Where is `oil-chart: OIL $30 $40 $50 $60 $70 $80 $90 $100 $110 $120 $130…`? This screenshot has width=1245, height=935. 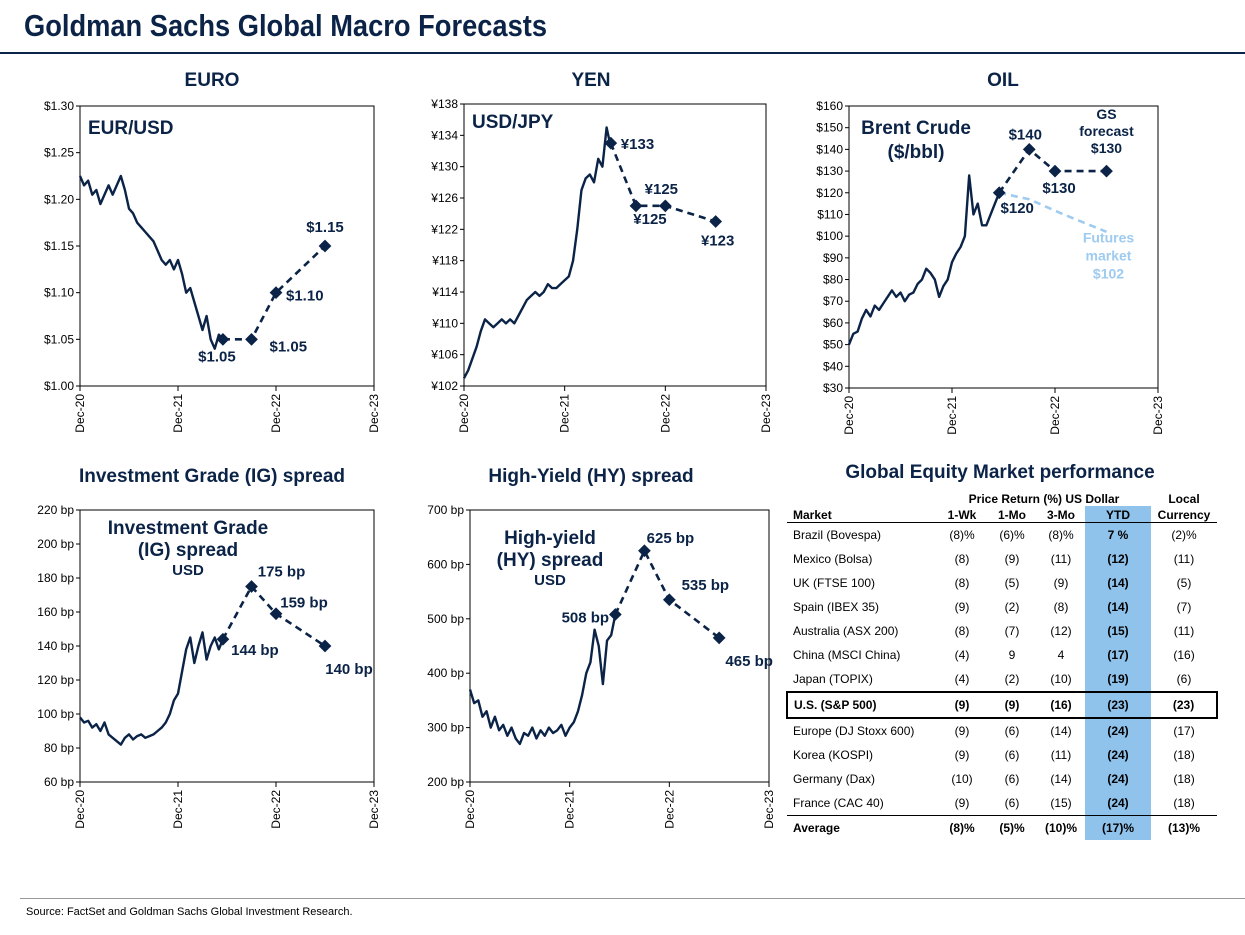
oil-chart: OIL $30 $40 $50 $60 $70 $80 $90 $100 $110 $120 $130… is located at coordinates (990, 252).